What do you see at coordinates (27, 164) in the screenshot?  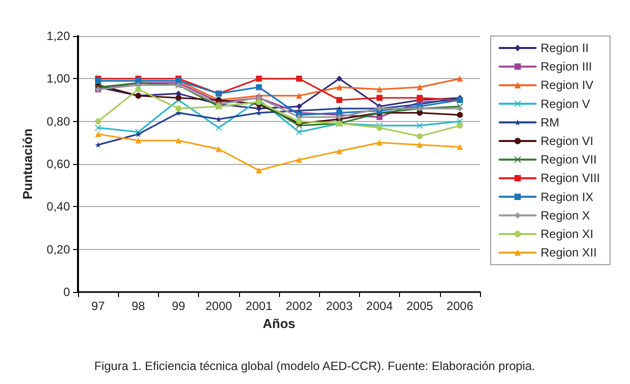 I see `y-axis-title: Puntuación` at bounding box center [27, 164].